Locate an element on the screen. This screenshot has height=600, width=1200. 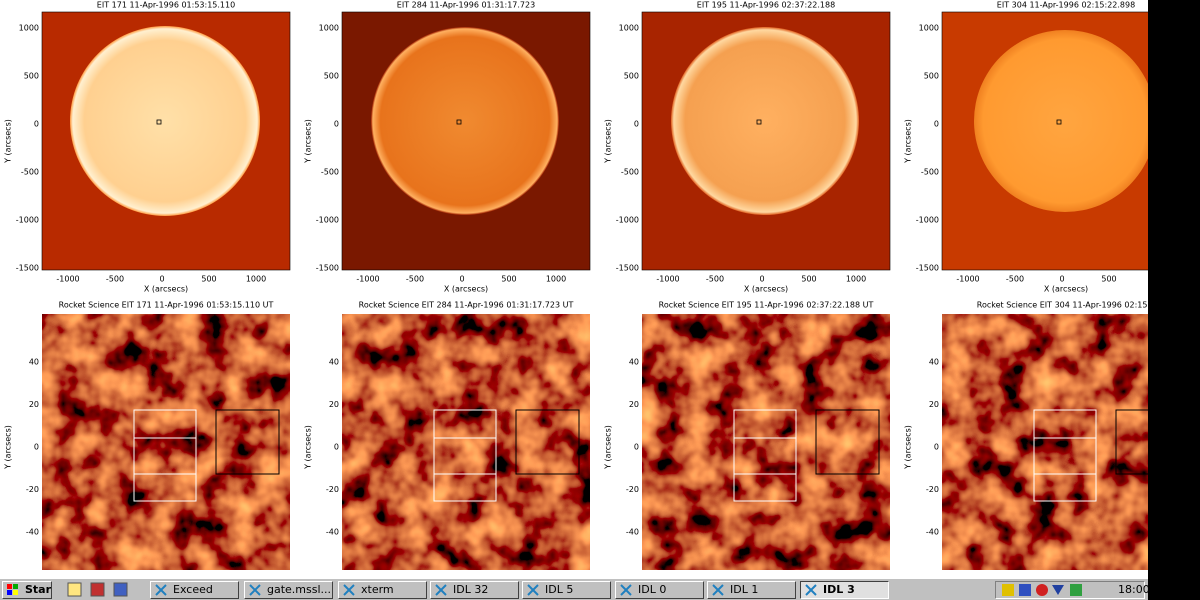
task-button: IDL 3 is located at coordinates (844, 590).